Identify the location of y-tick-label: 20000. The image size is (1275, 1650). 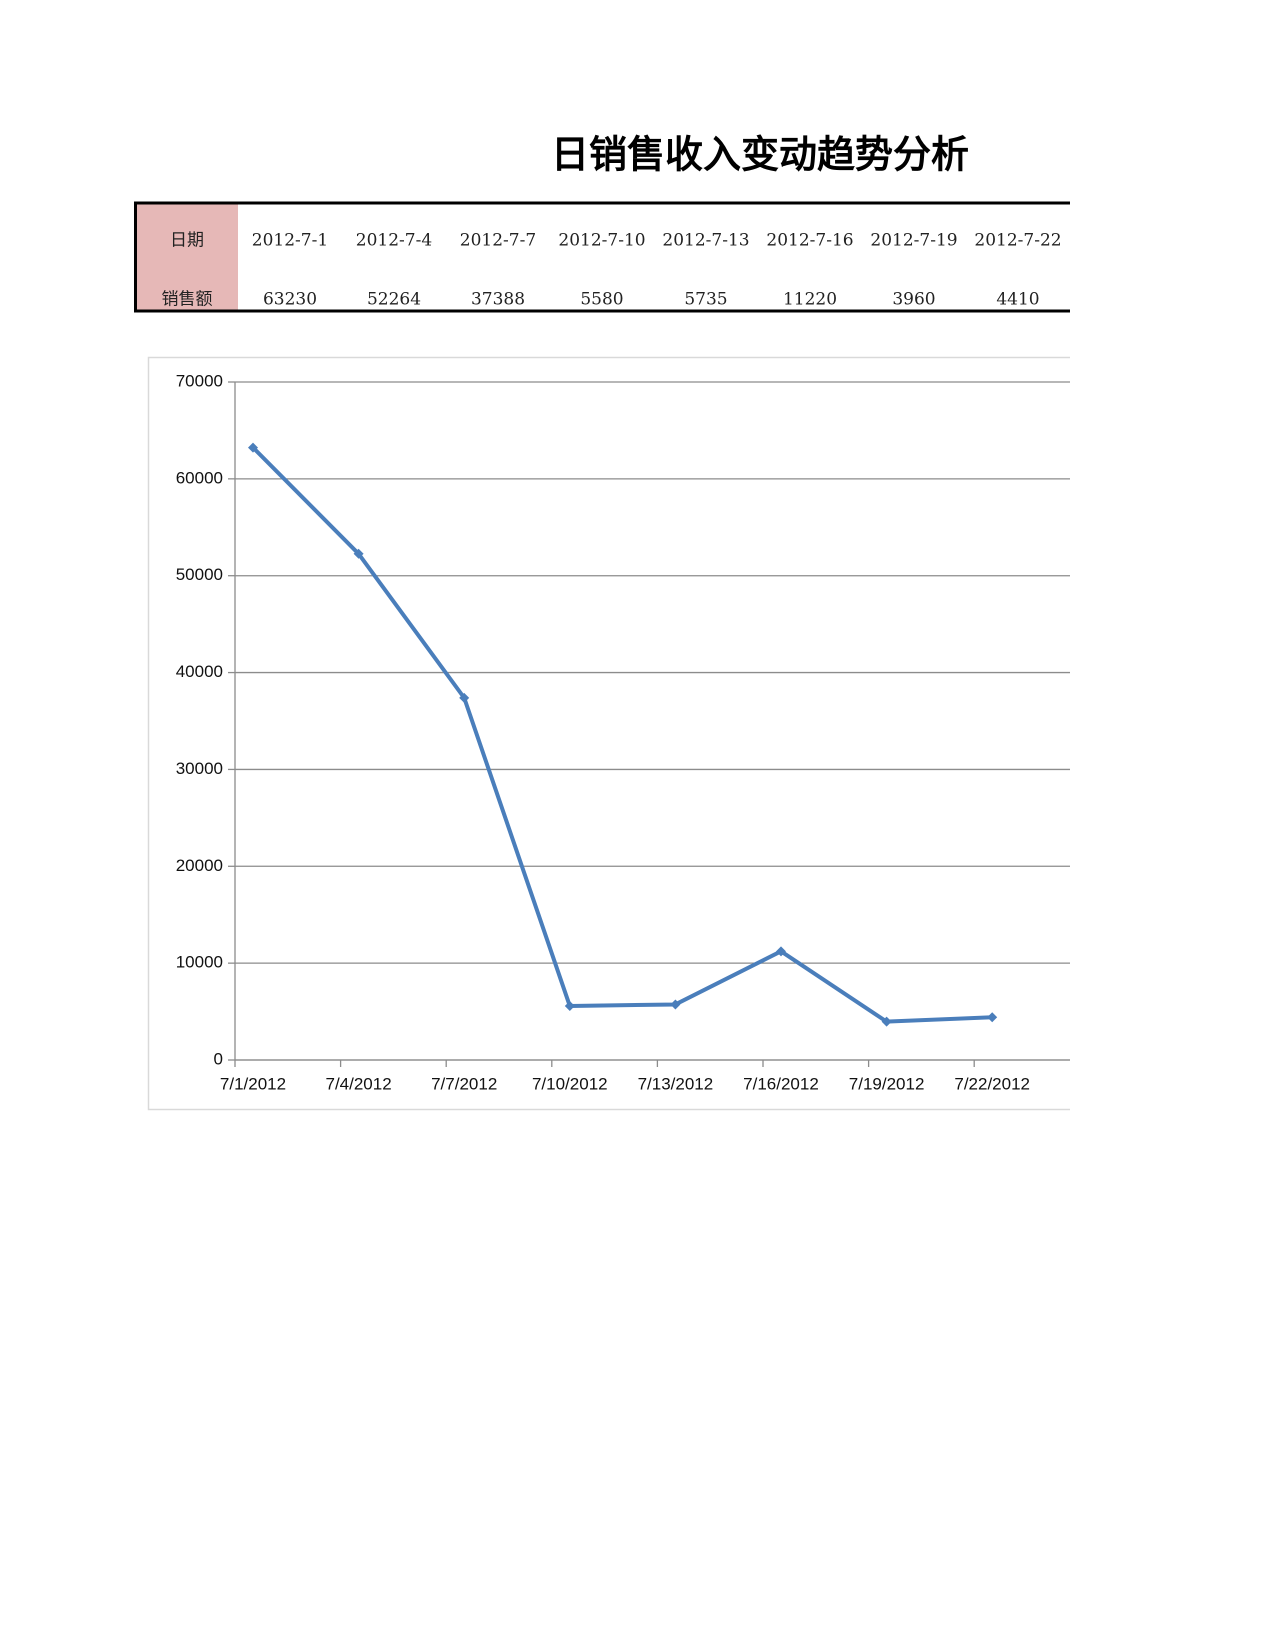
(199, 865).